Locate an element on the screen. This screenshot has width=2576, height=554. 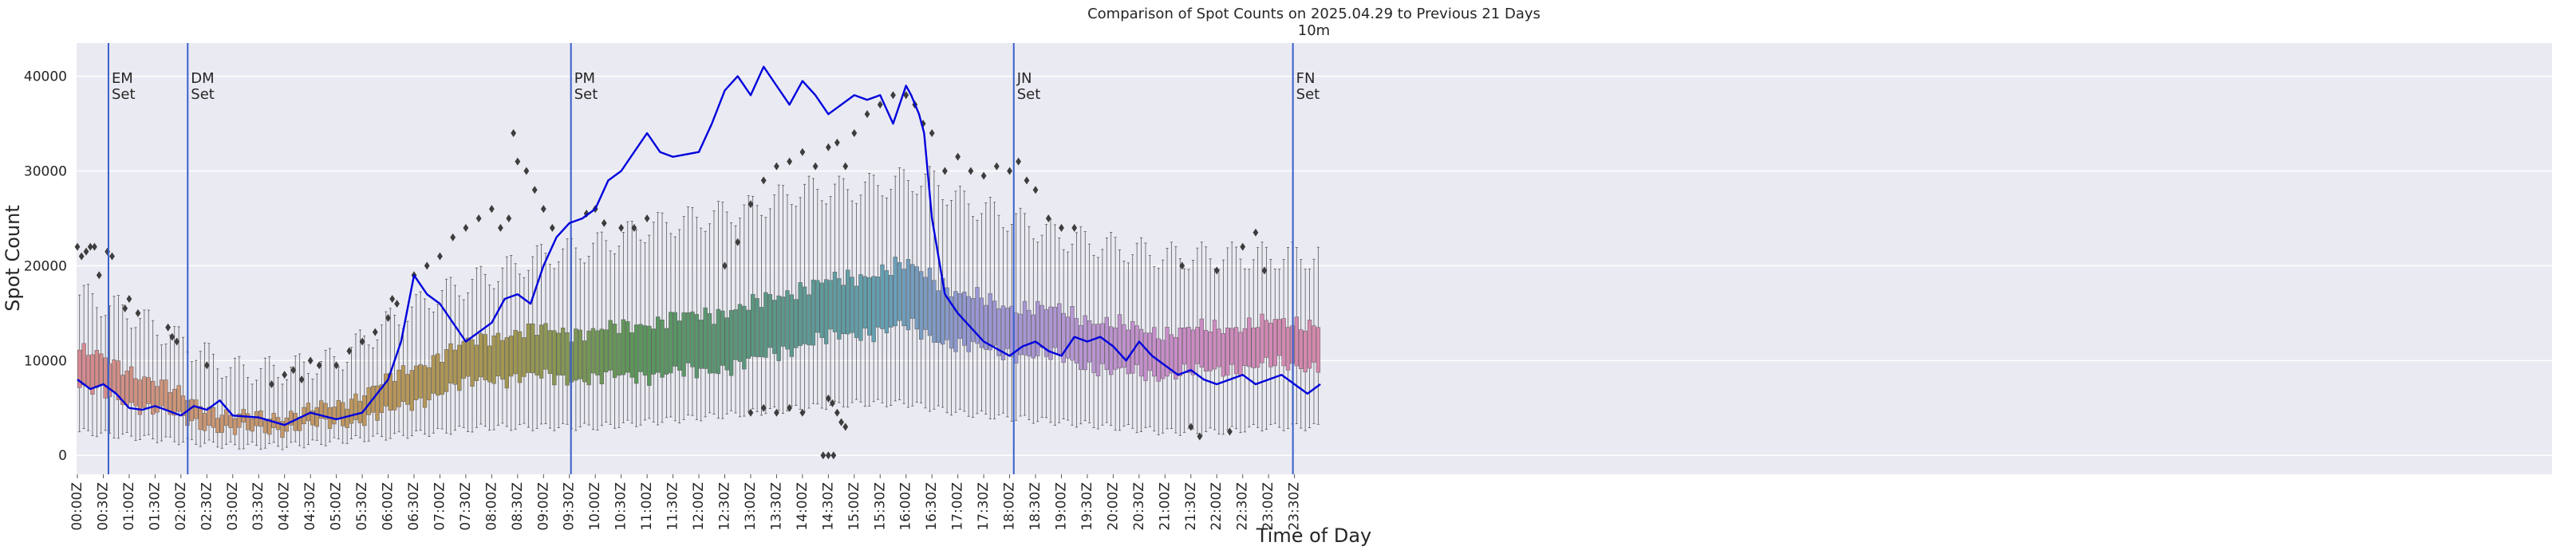
x-tick-label: 01:30Z is located at coordinates (155, 507).